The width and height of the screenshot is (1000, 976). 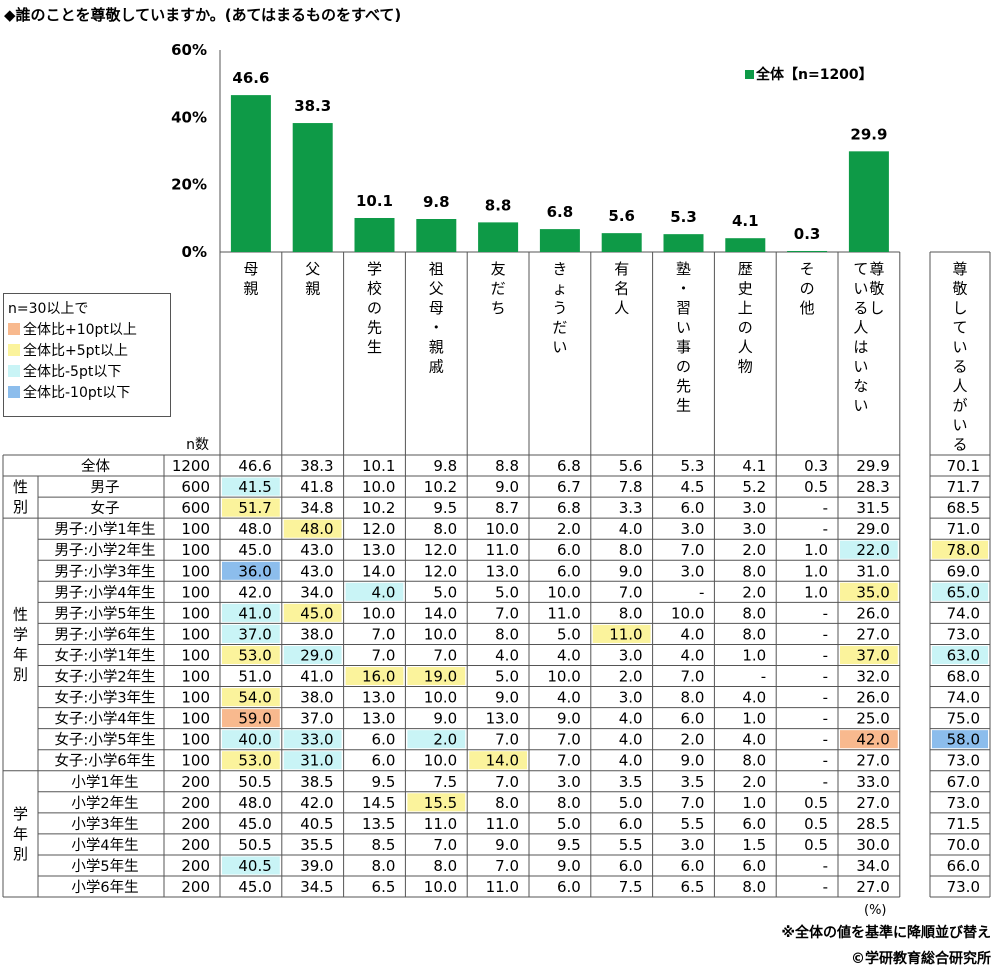 What do you see at coordinates (872, 698) in the screenshot?
I see `table-cell: 26.0` at bounding box center [872, 698].